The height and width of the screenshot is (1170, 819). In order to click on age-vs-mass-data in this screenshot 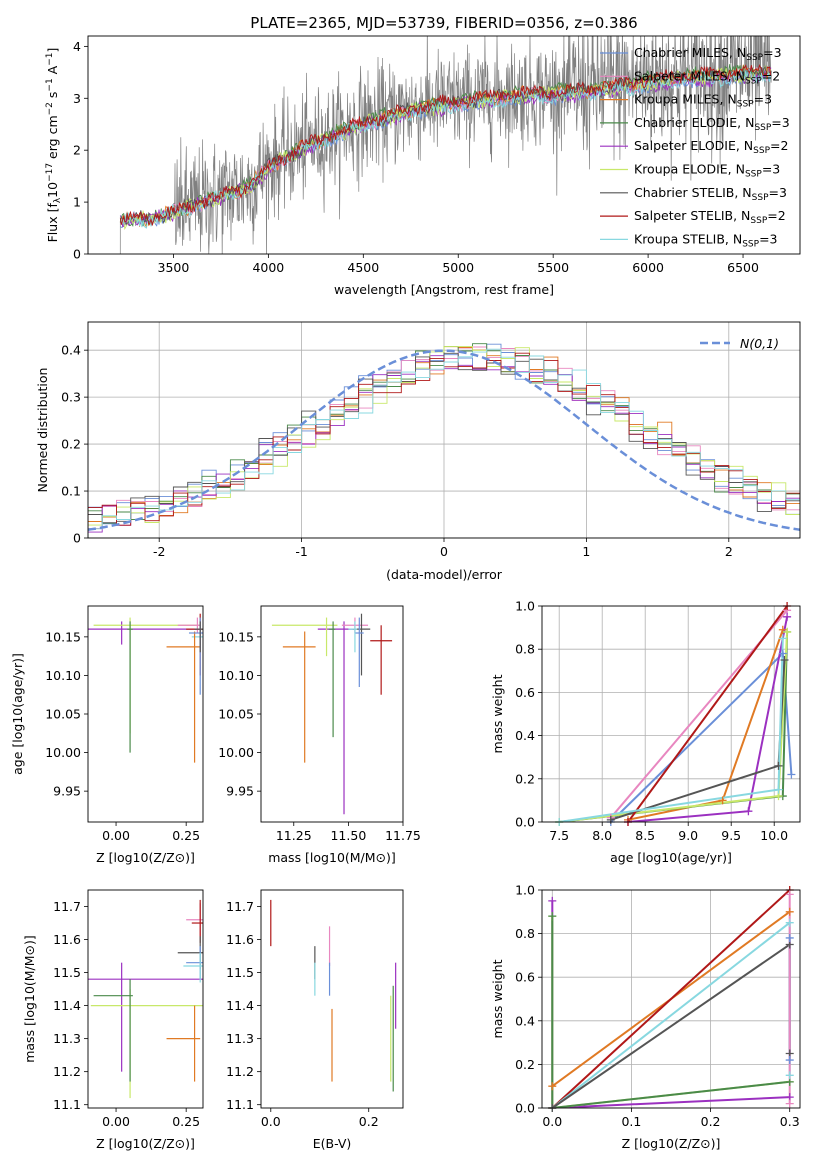, I will do `click(332, 714)`.